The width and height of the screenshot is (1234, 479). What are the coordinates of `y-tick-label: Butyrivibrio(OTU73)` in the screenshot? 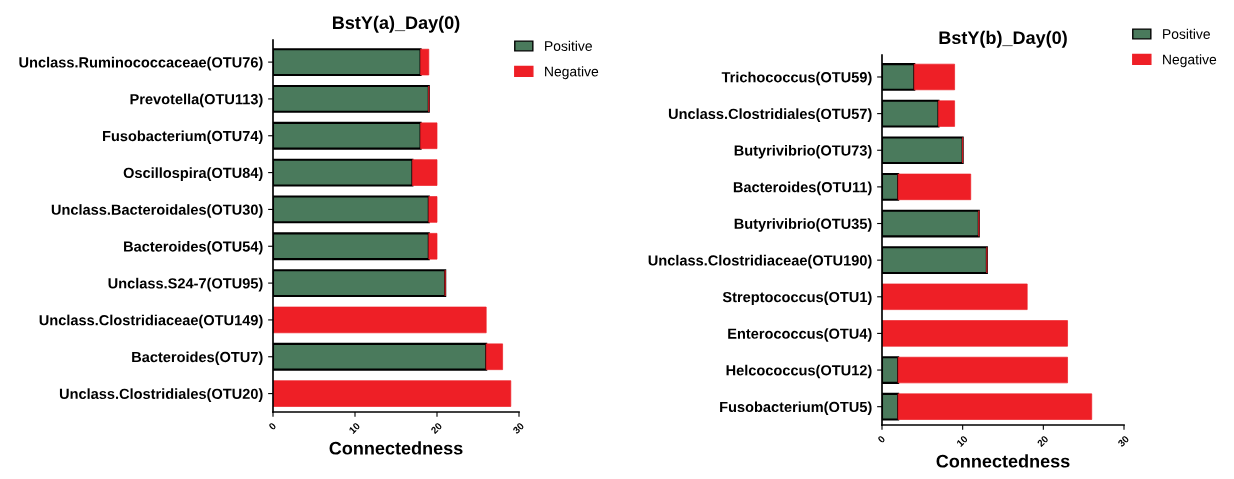 It's located at (803, 151).